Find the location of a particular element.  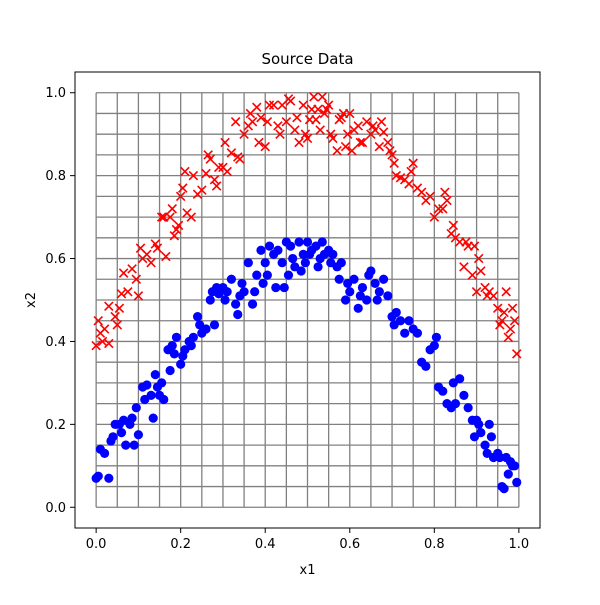

y-tick-label: 0.0 is located at coordinates (55, 508).